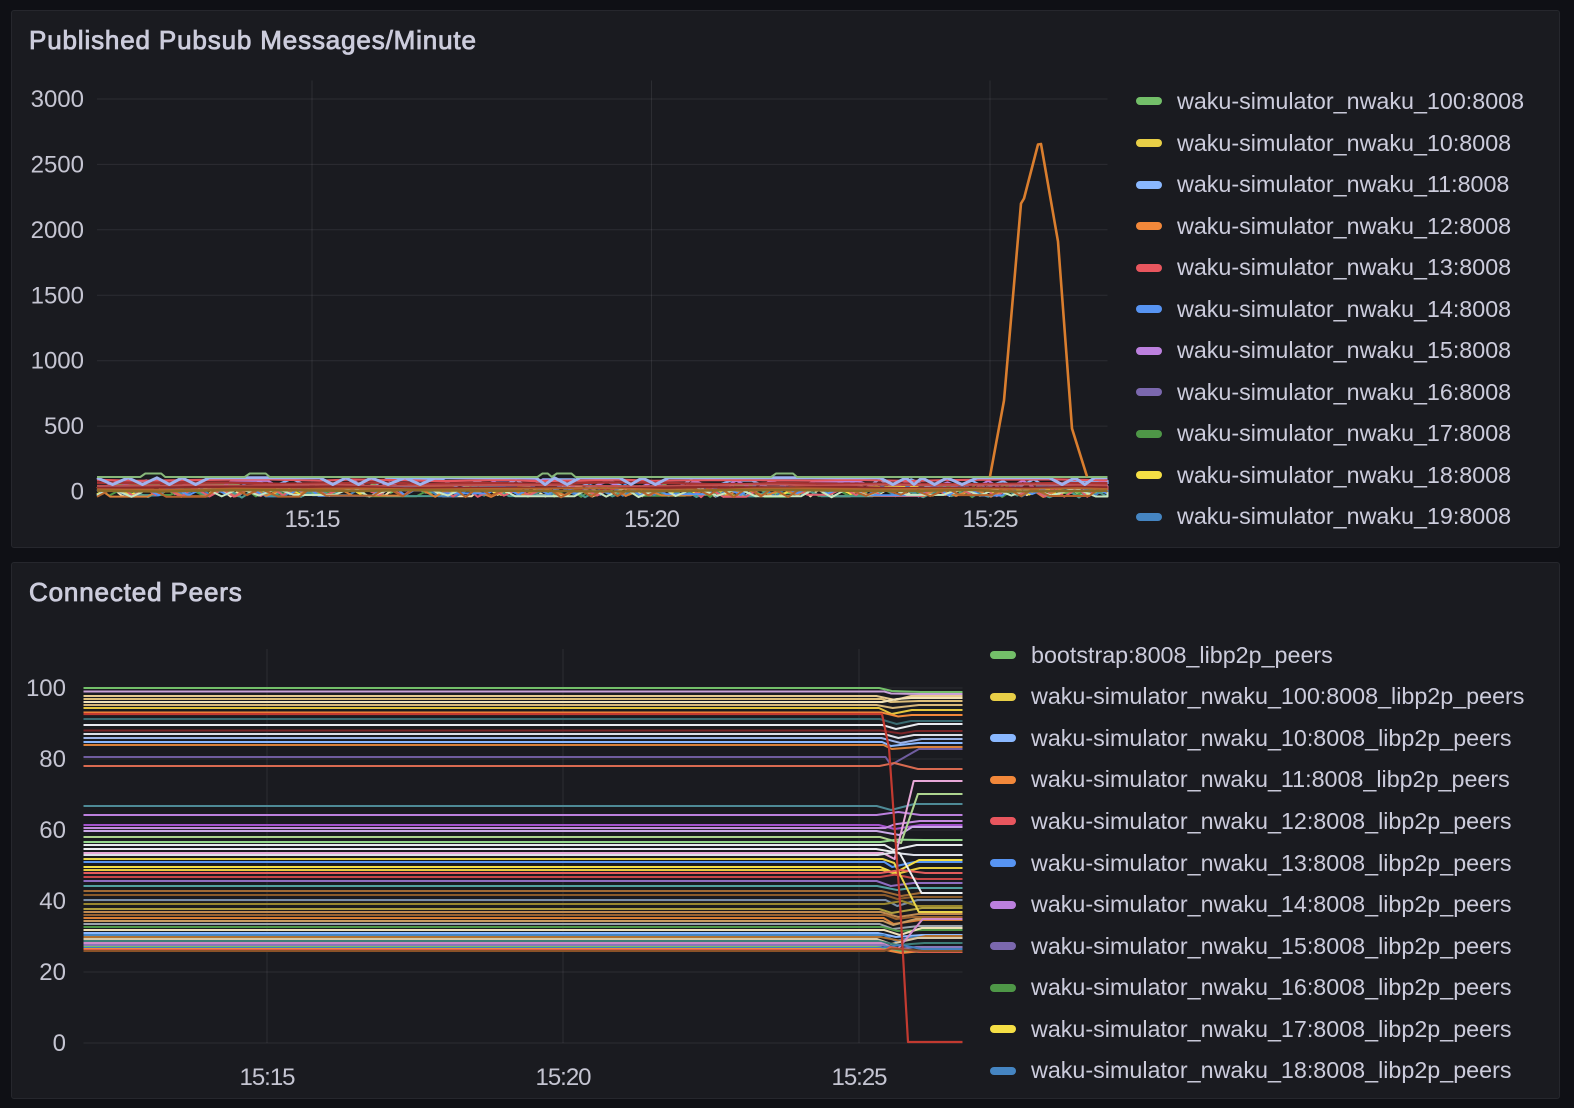  Describe the element at coordinates (57, 230) in the screenshot. I see `svg-text: 2000` at that location.